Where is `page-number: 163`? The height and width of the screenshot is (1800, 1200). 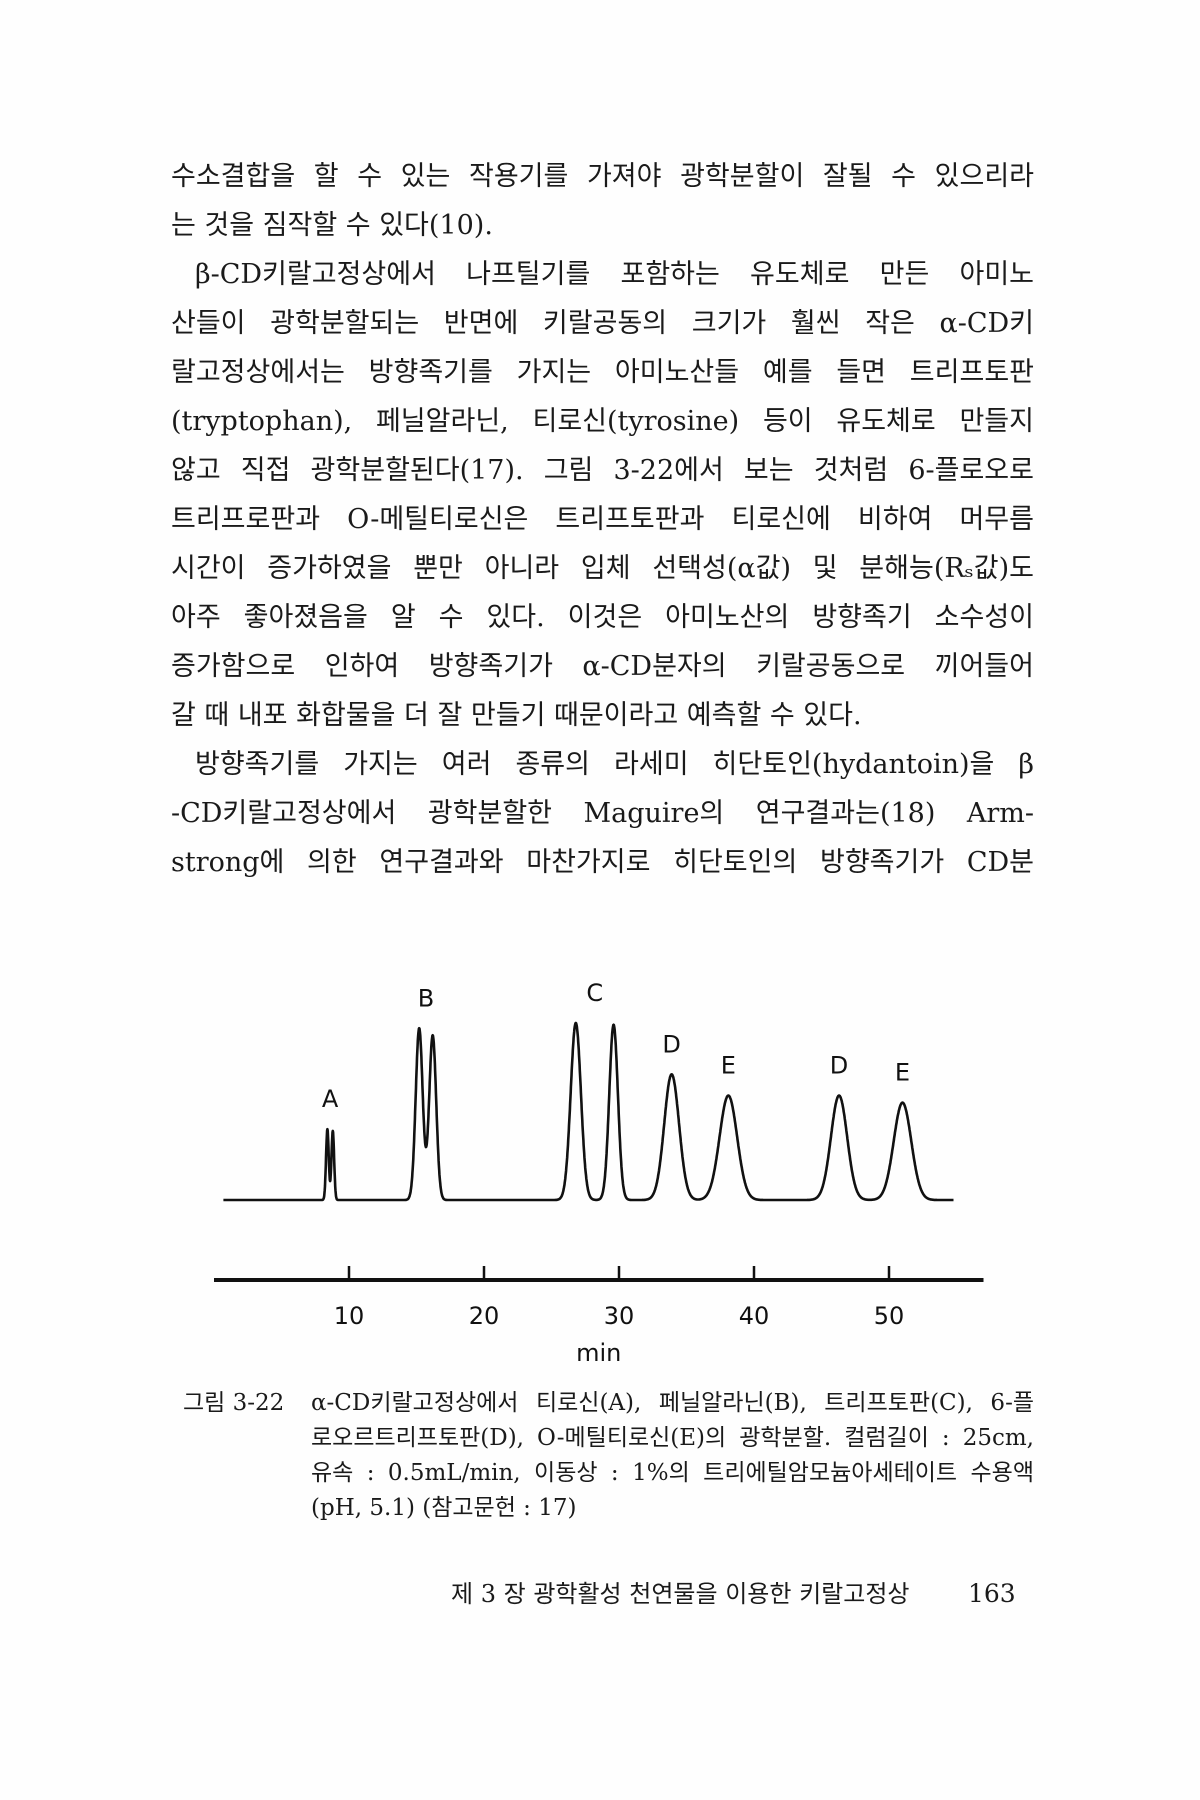
page-number: 163 is located at coordinates (992, 1593).